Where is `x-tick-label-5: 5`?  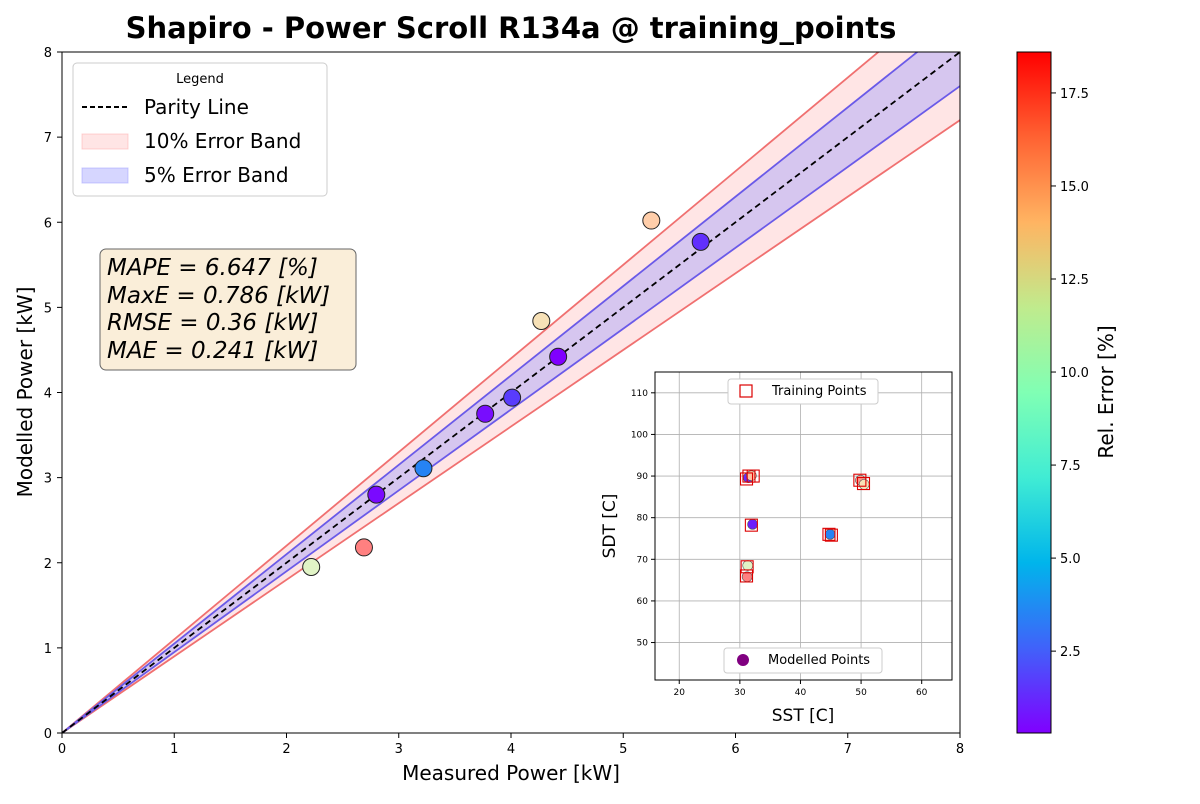
x-tick-label-5: 5 is located at coordinates (623, 749).